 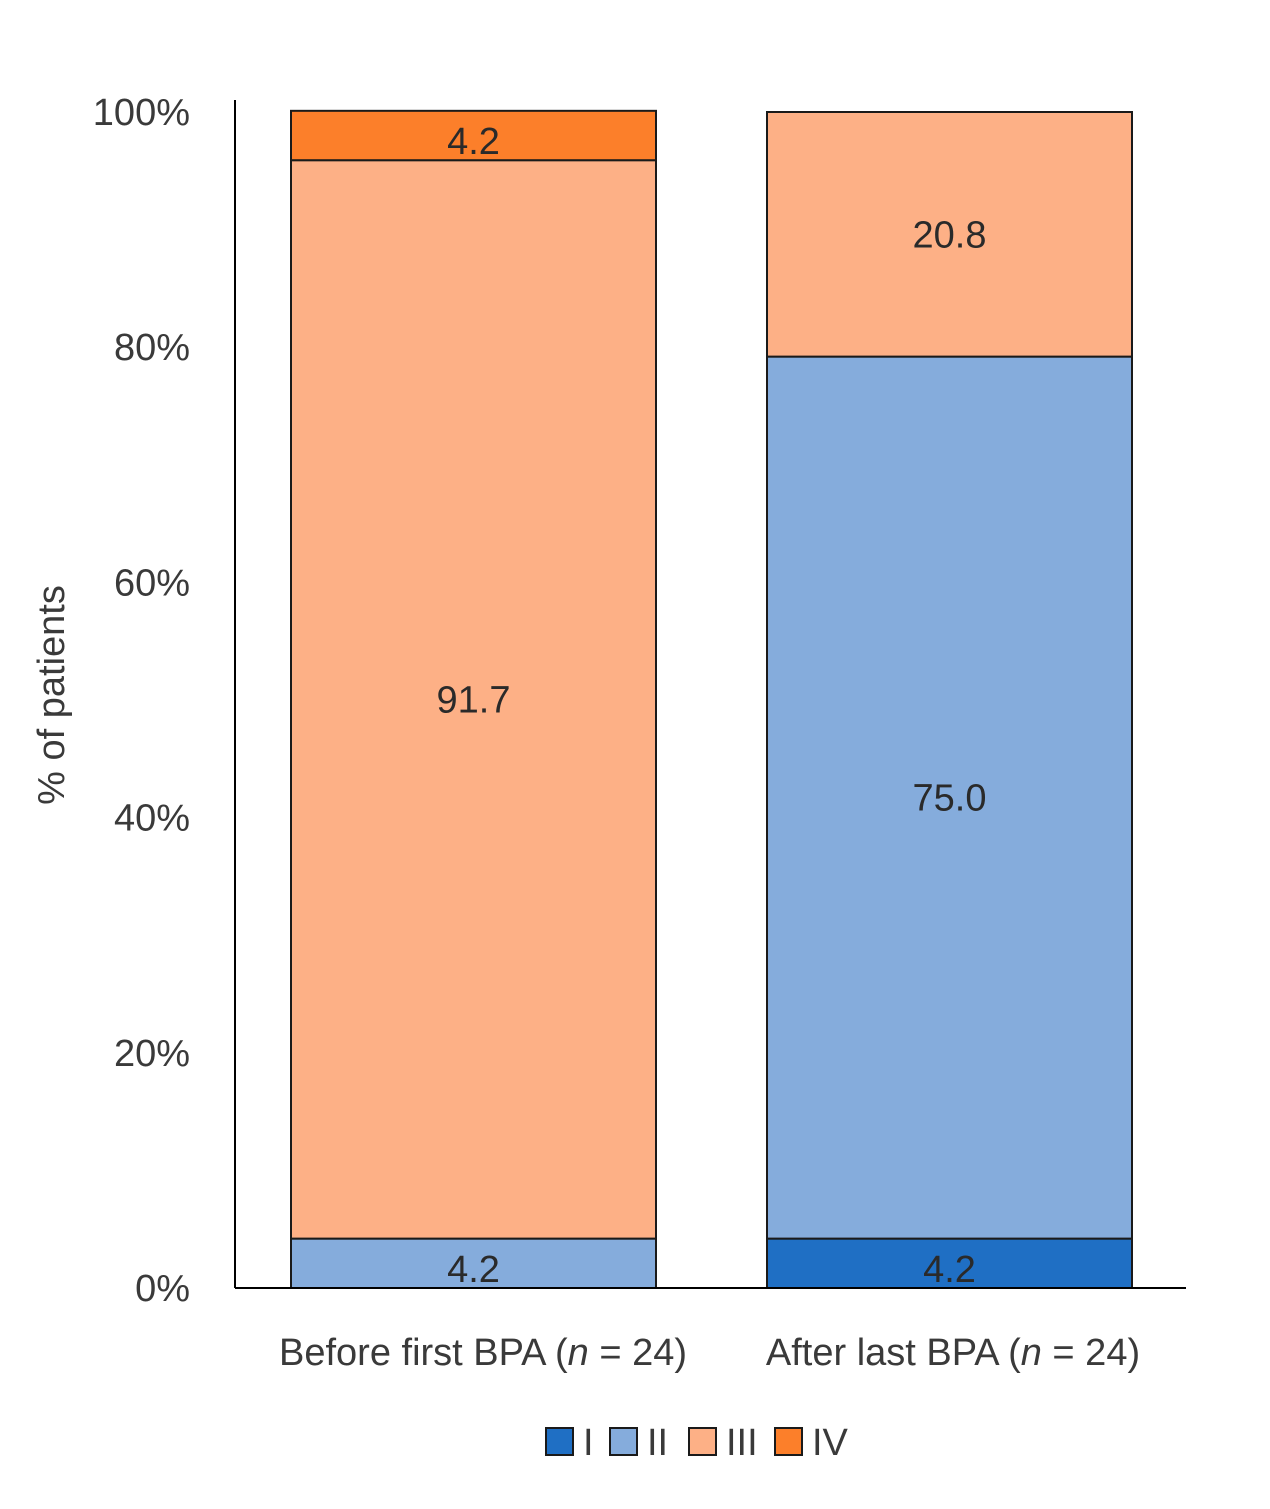 I want to click on legend-label-i: I, so click(x=588, y=1443).